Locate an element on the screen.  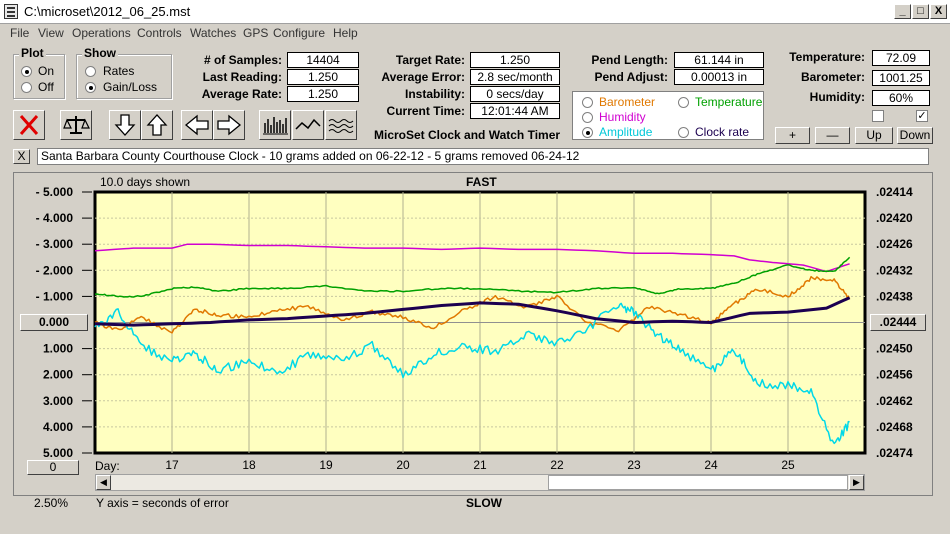
samples-field: 14404 is located at coordinates (323, 60).